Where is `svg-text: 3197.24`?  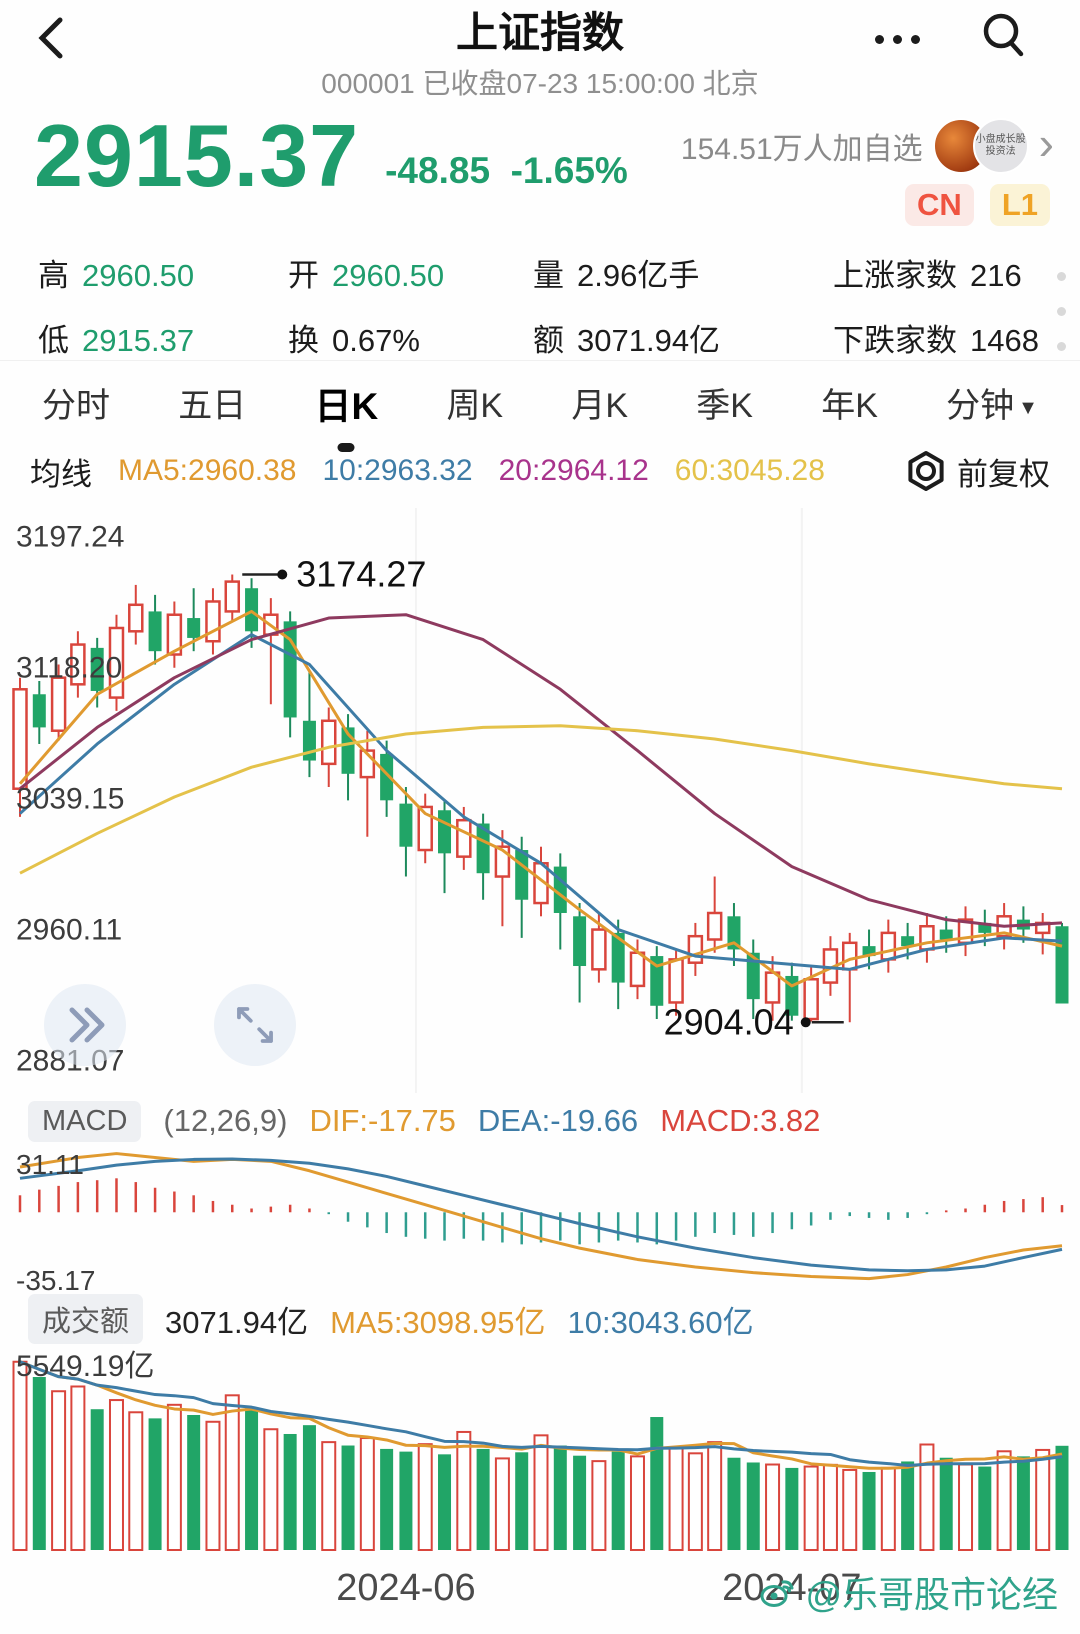
svg-text: 3197.24 is located at coordinates (70, 536).